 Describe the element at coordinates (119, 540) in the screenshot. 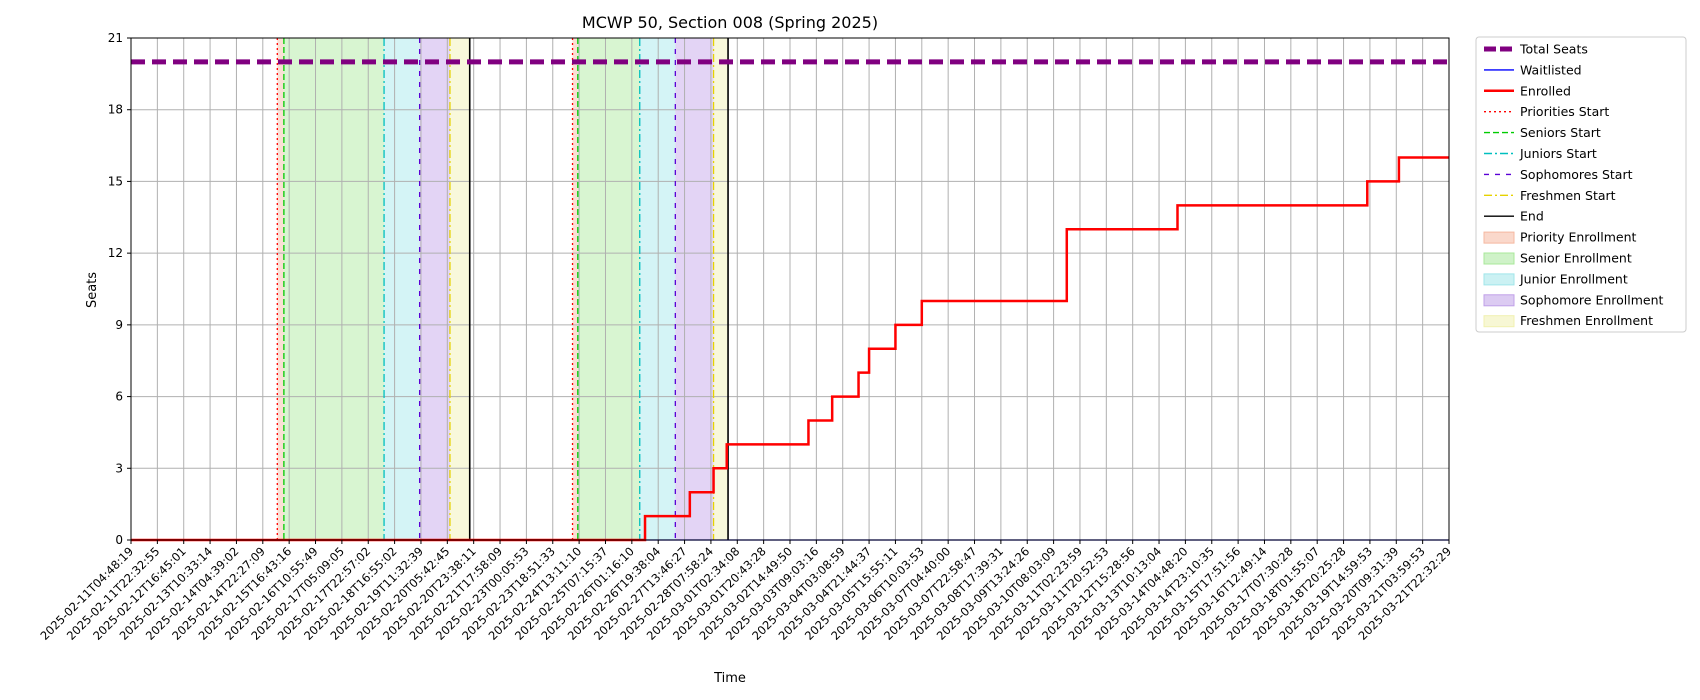

I see `y-tick-label: 0` at that location.